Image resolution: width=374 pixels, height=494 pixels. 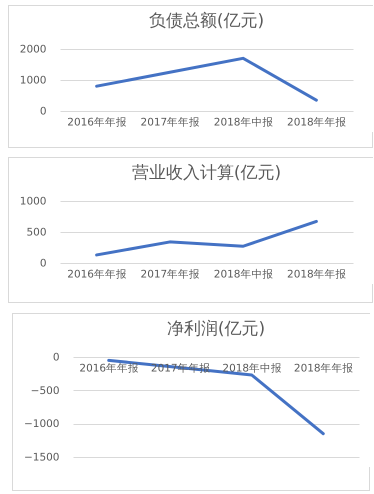 I want to click on y-tick-label: −1500, so click(x=42, y=458).